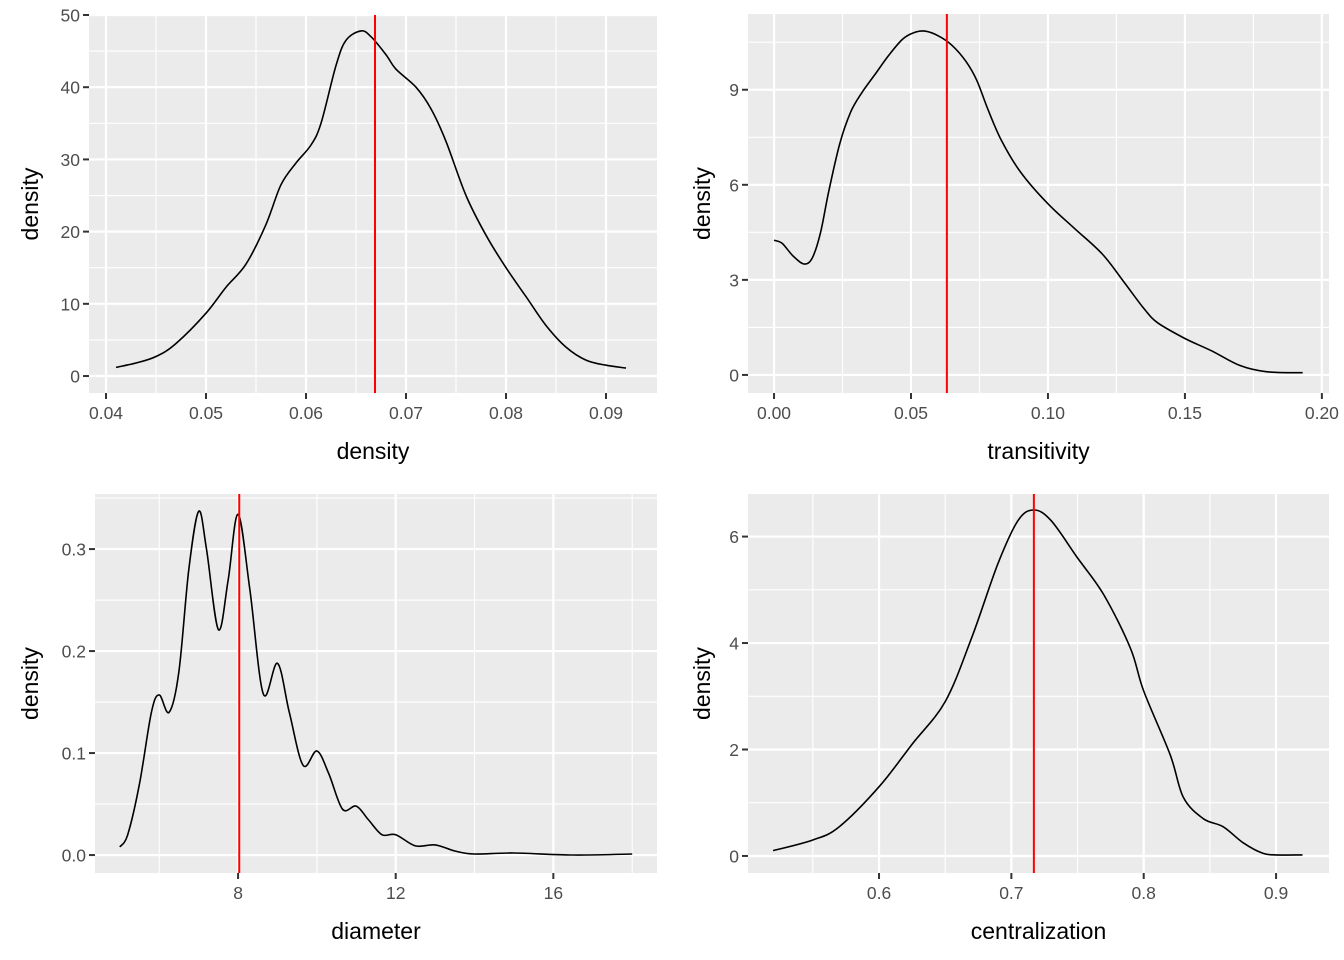 This screenshot has width=1344, height=960. What do you see at coordinates (734, 280) in the screenshot?
I see `y-tick-label: 3` at bounding box center [734, 280].